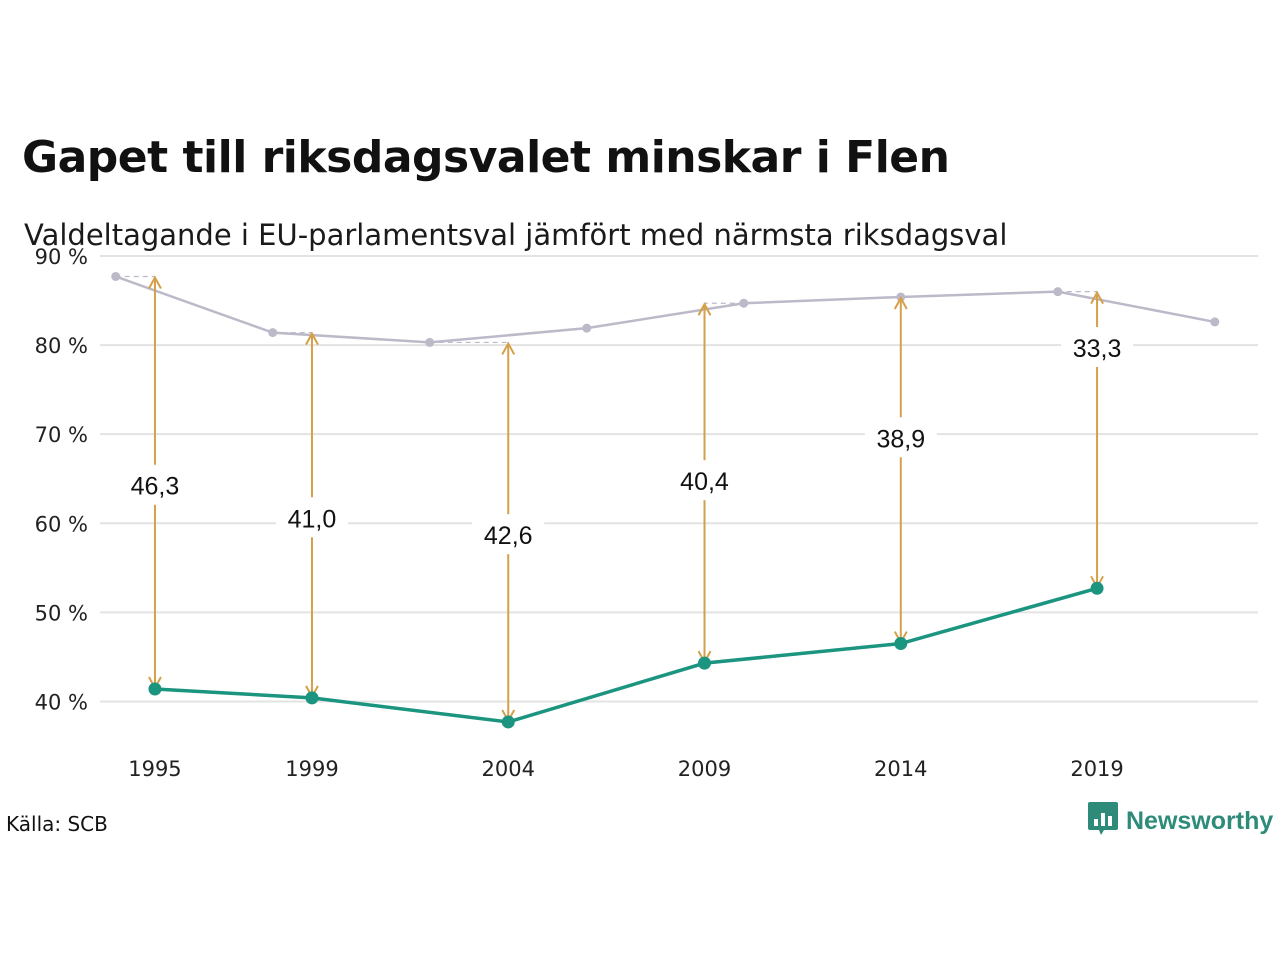 The image size is (1280, 960). I want to click on gap-label: 41,0, so click(312, 519).